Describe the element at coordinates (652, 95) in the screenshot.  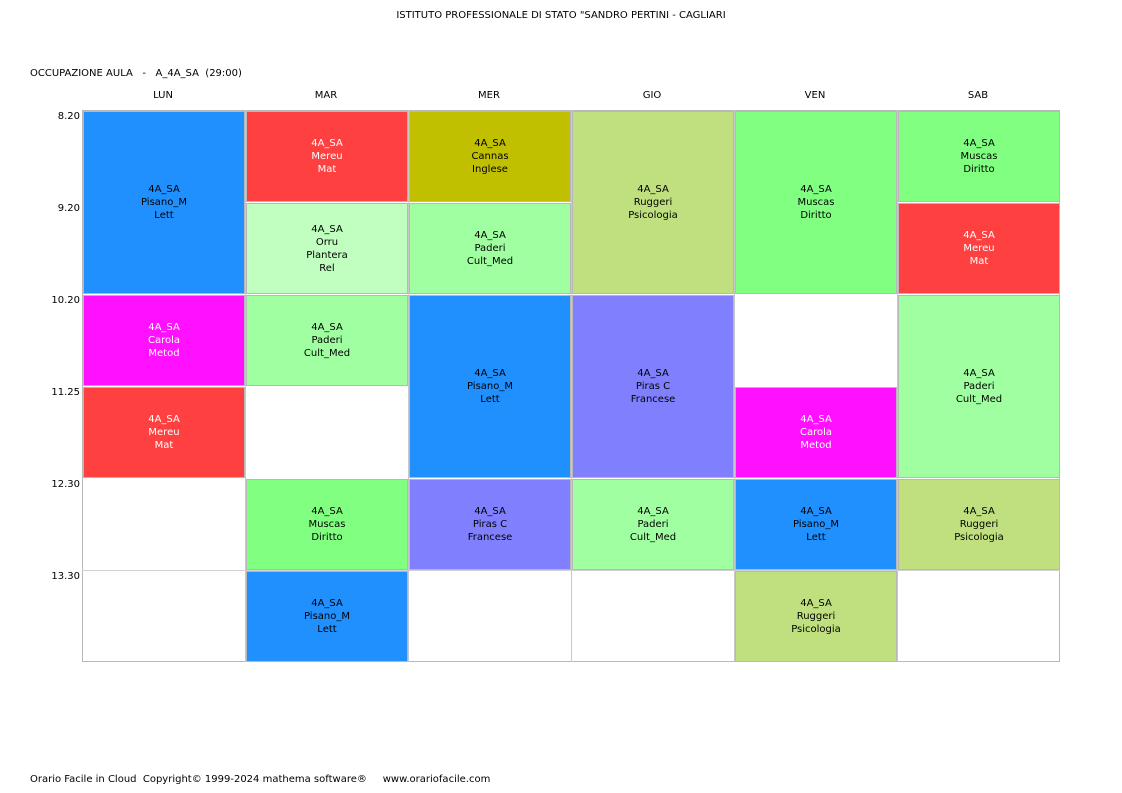
I see `day-header-gio: GIO` at that location.